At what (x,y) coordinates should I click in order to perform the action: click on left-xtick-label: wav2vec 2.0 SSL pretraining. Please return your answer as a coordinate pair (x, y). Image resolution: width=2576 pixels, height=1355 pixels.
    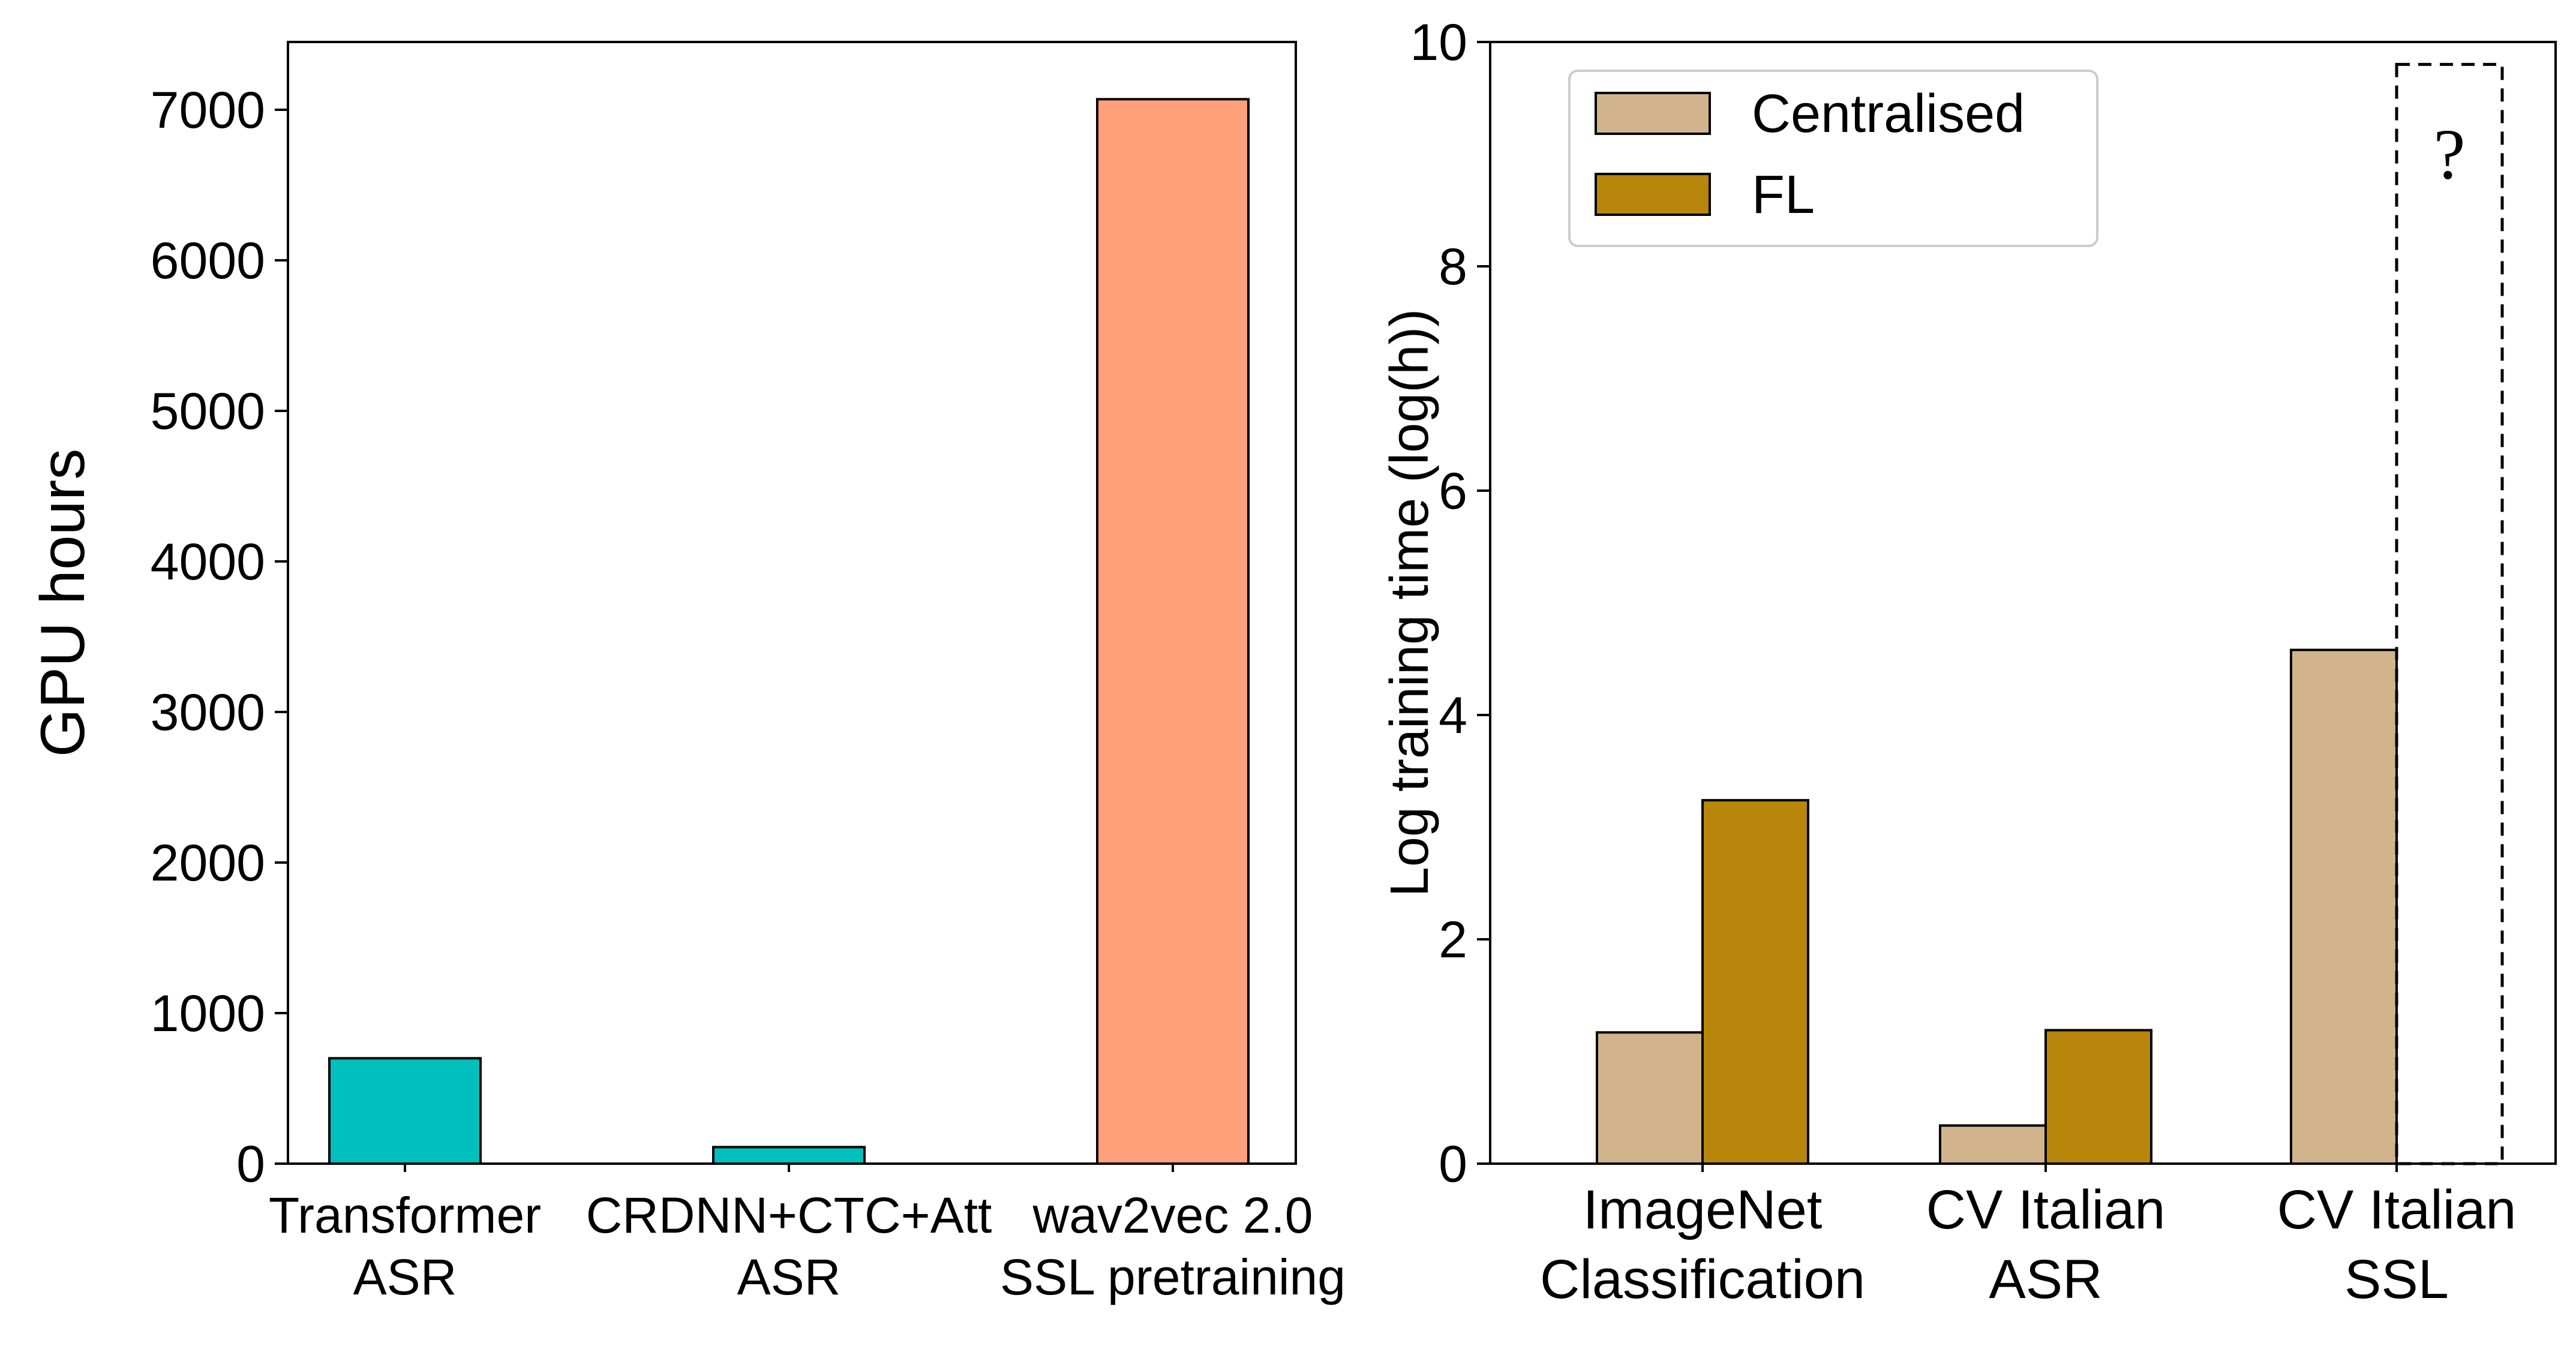
    Looking at the image, I should click on (1173, 1246).